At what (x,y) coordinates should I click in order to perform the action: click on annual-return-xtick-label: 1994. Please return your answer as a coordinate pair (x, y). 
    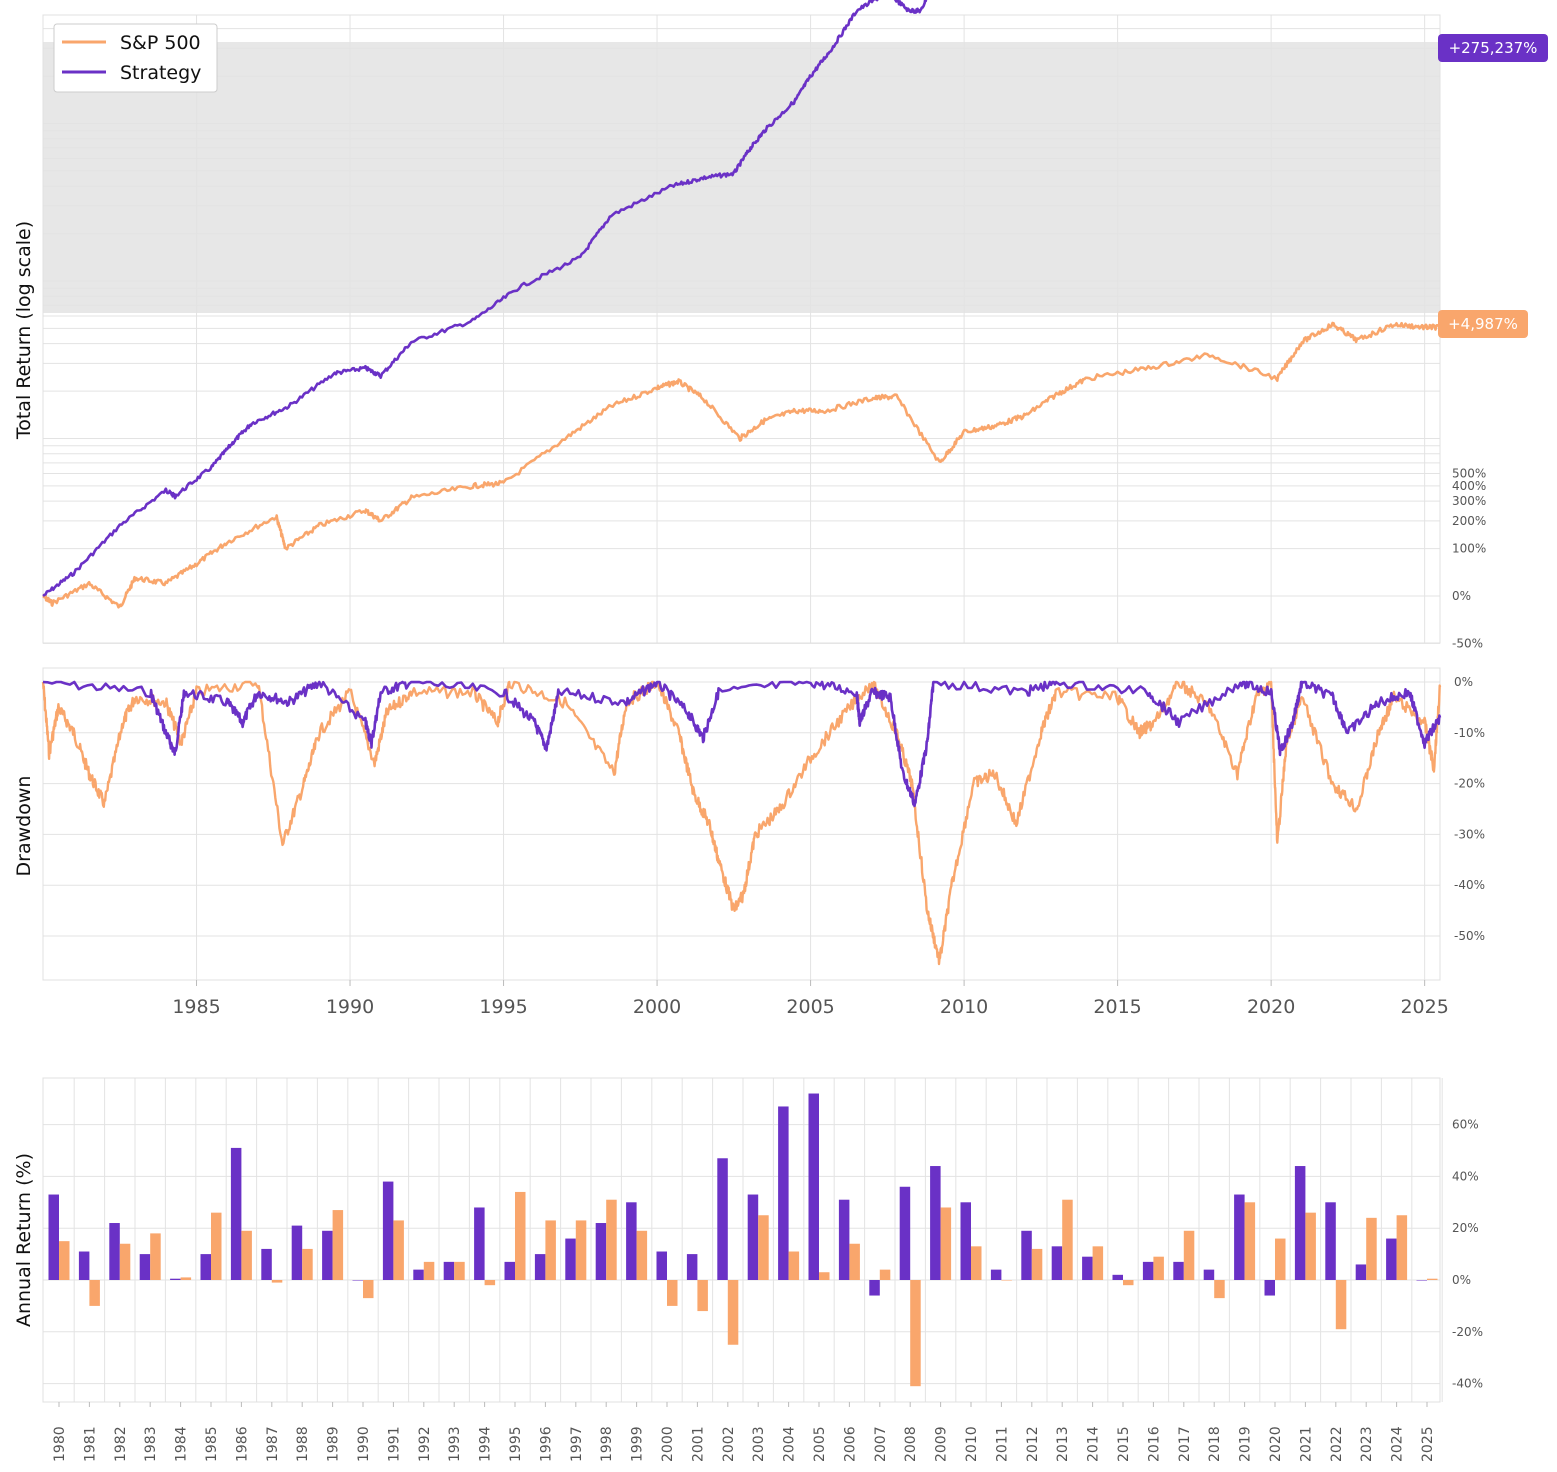
    Looking at the image, I should click on (486, 1444).